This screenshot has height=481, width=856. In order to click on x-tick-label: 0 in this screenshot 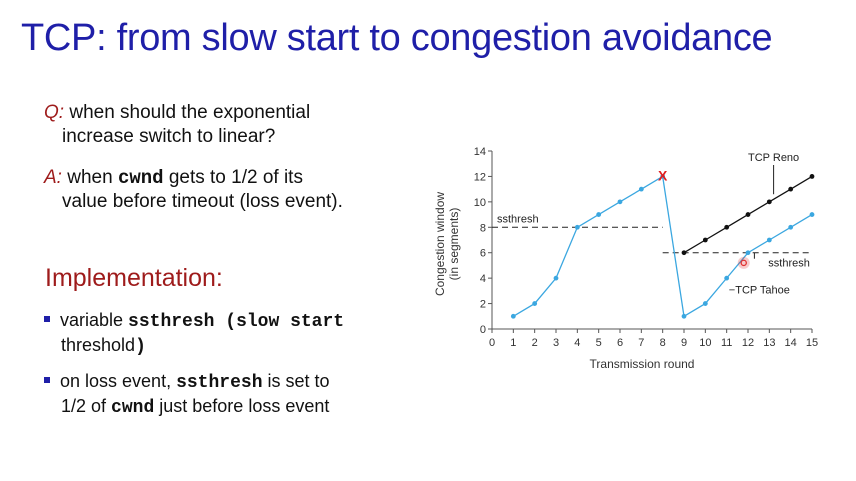, I will do `click(492, 343)`.